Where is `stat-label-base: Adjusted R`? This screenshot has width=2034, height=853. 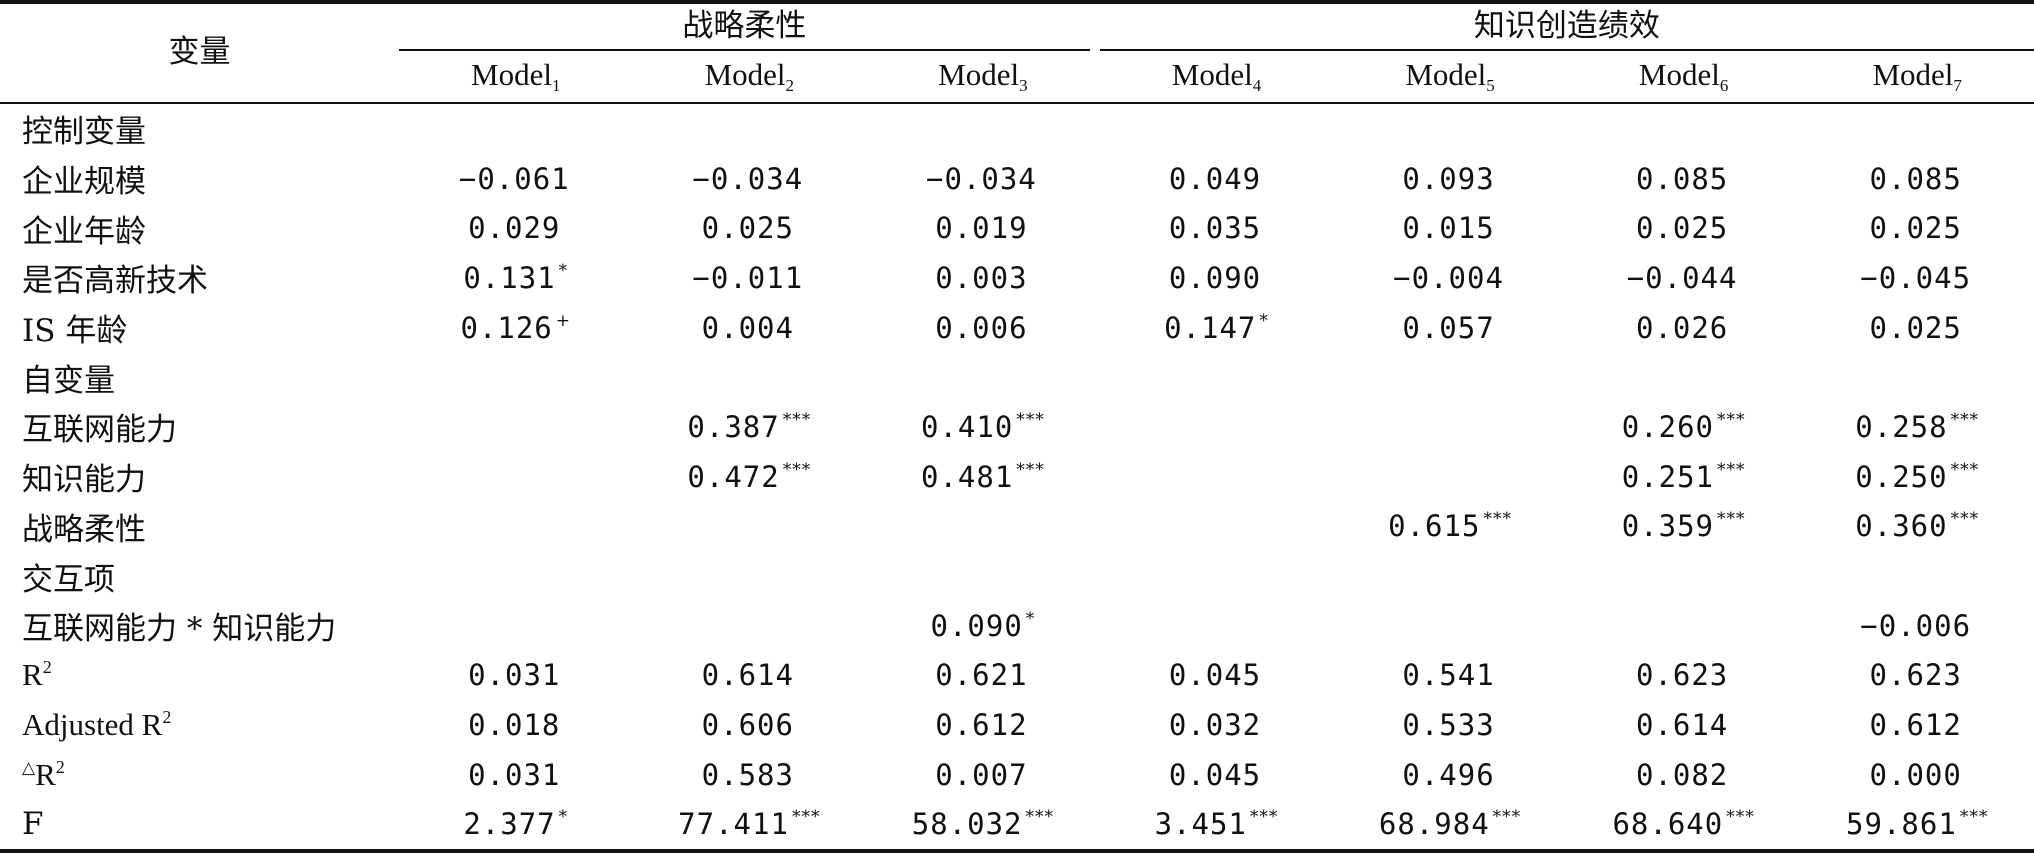 stat-label-base: Adjusted R is located at coordinates (92, 725).